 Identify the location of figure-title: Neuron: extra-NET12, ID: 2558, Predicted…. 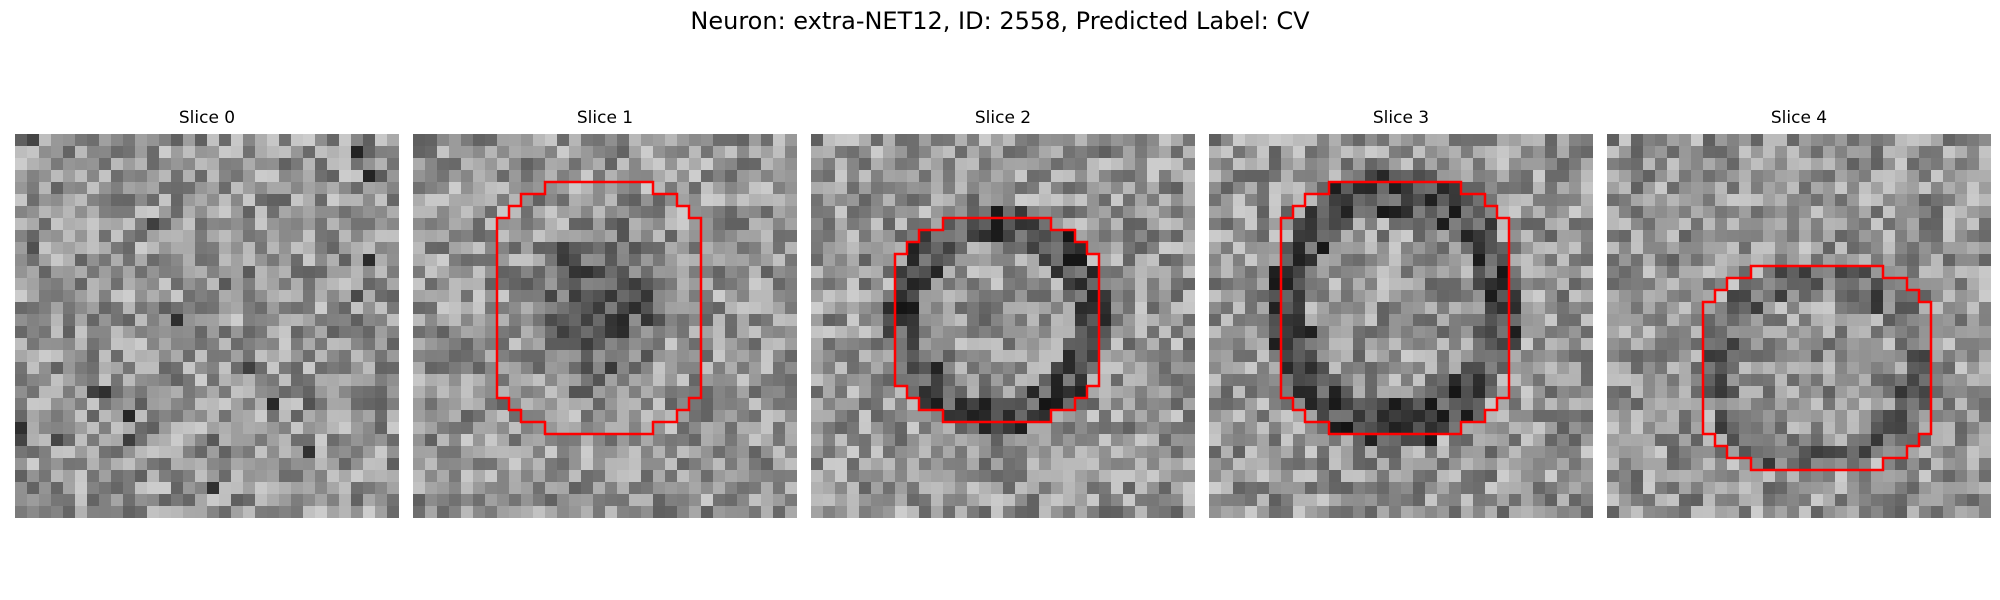
(1000, 21).